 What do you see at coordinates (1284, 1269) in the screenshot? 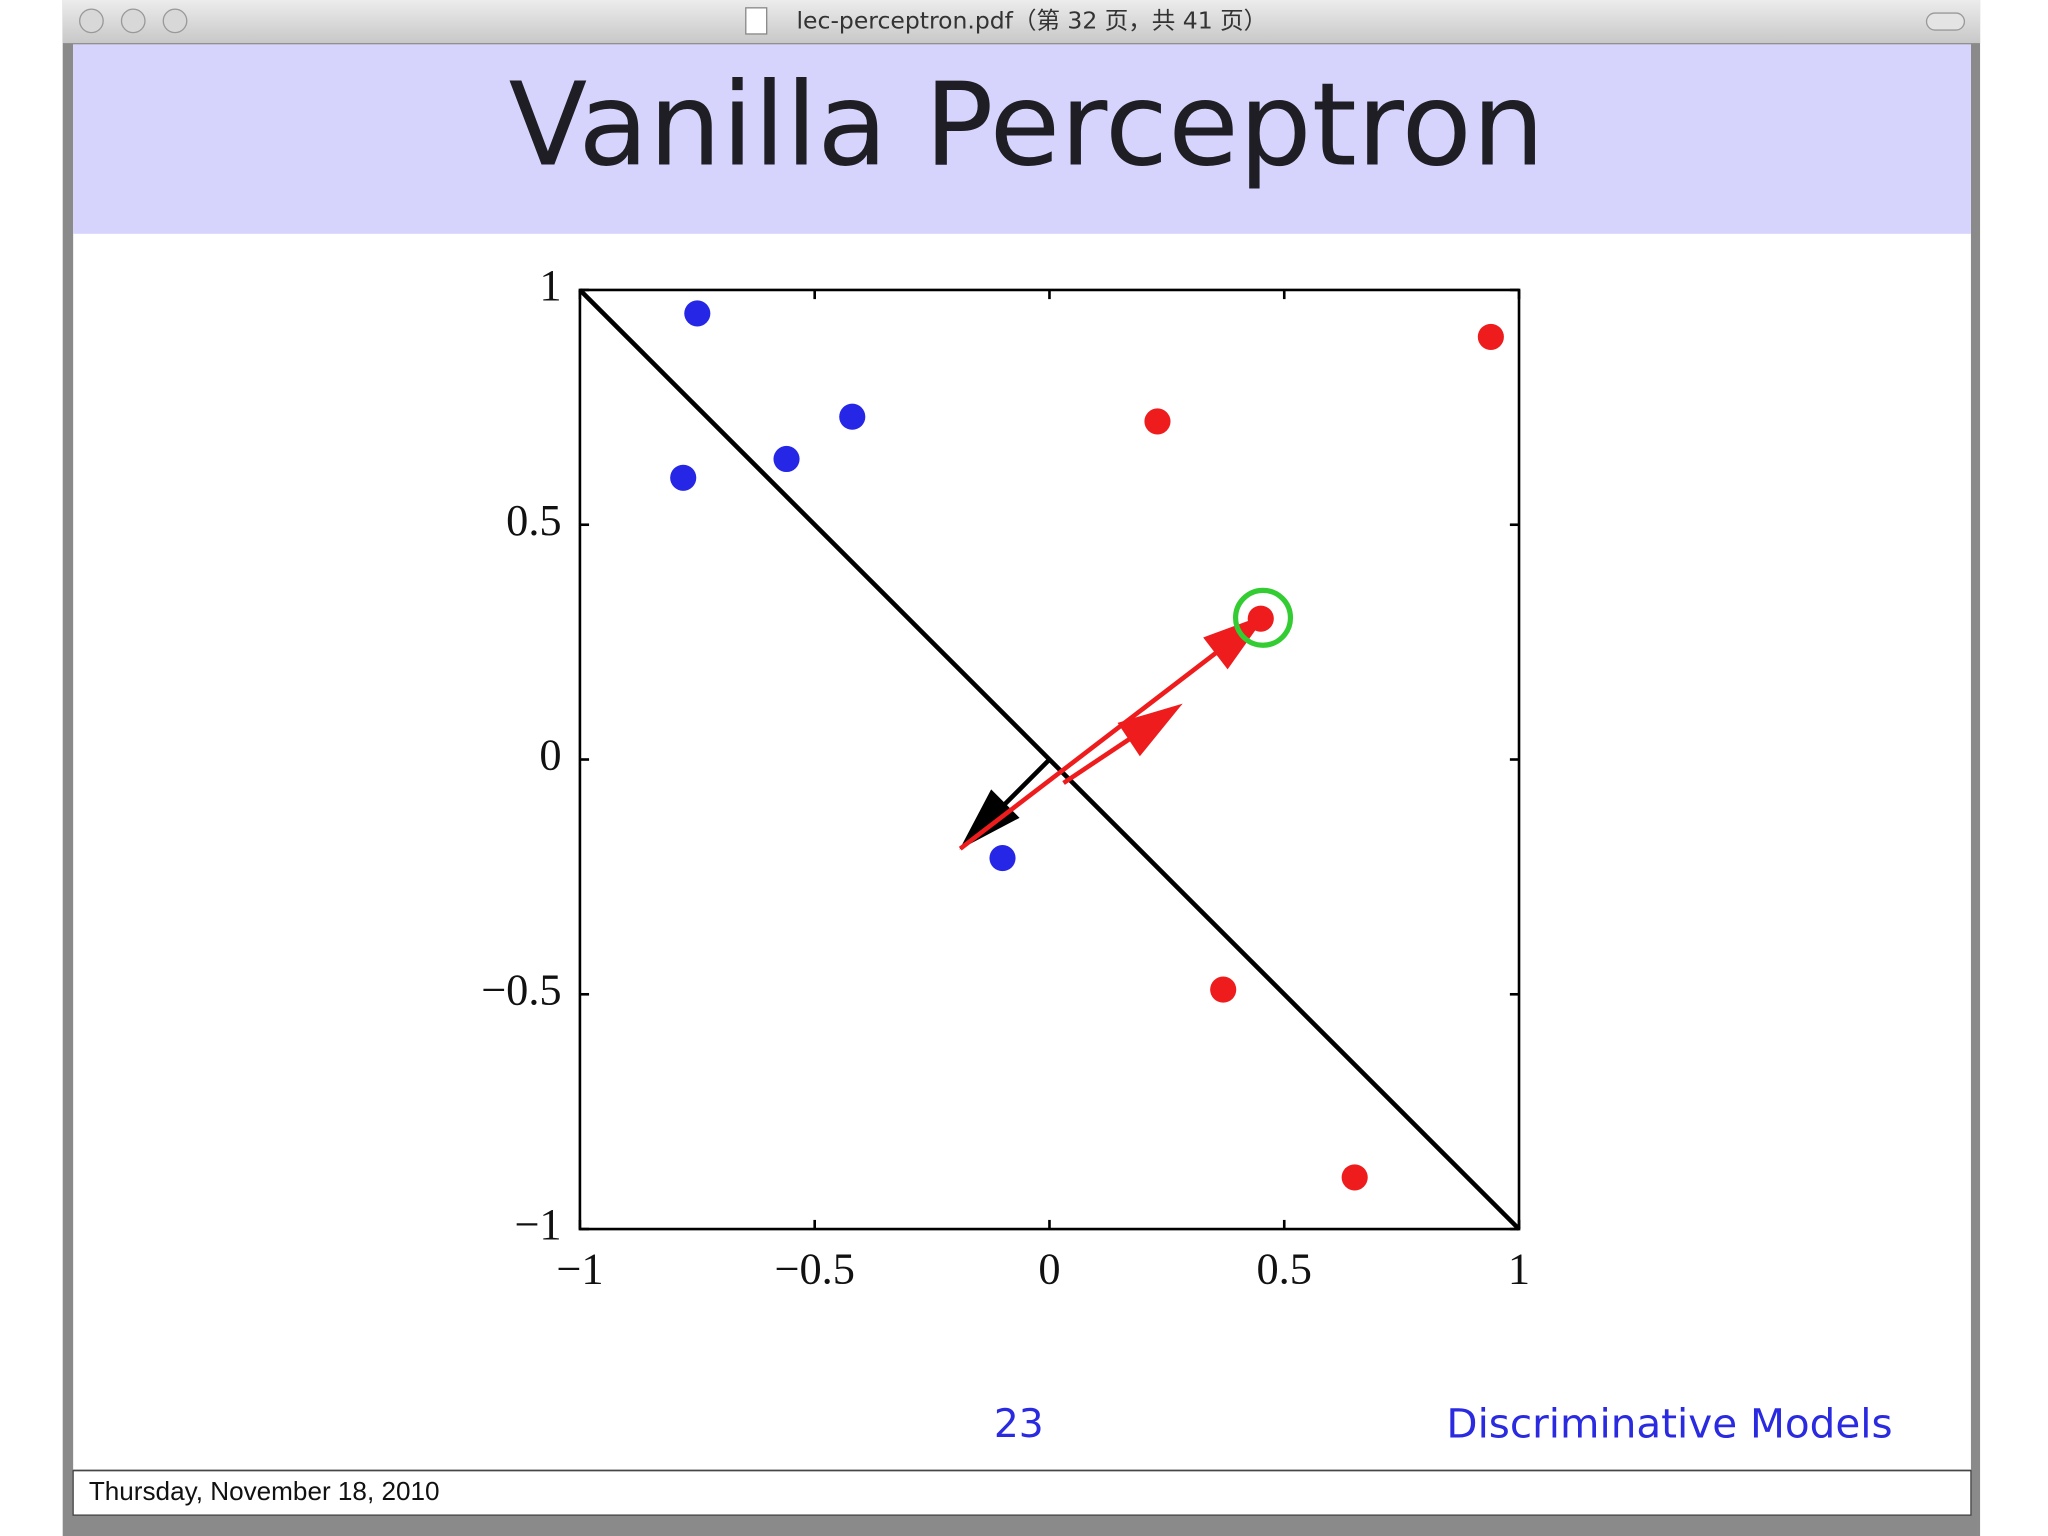
I see `x-tick-label: 0.5` at bounding box center [1284, 1269].